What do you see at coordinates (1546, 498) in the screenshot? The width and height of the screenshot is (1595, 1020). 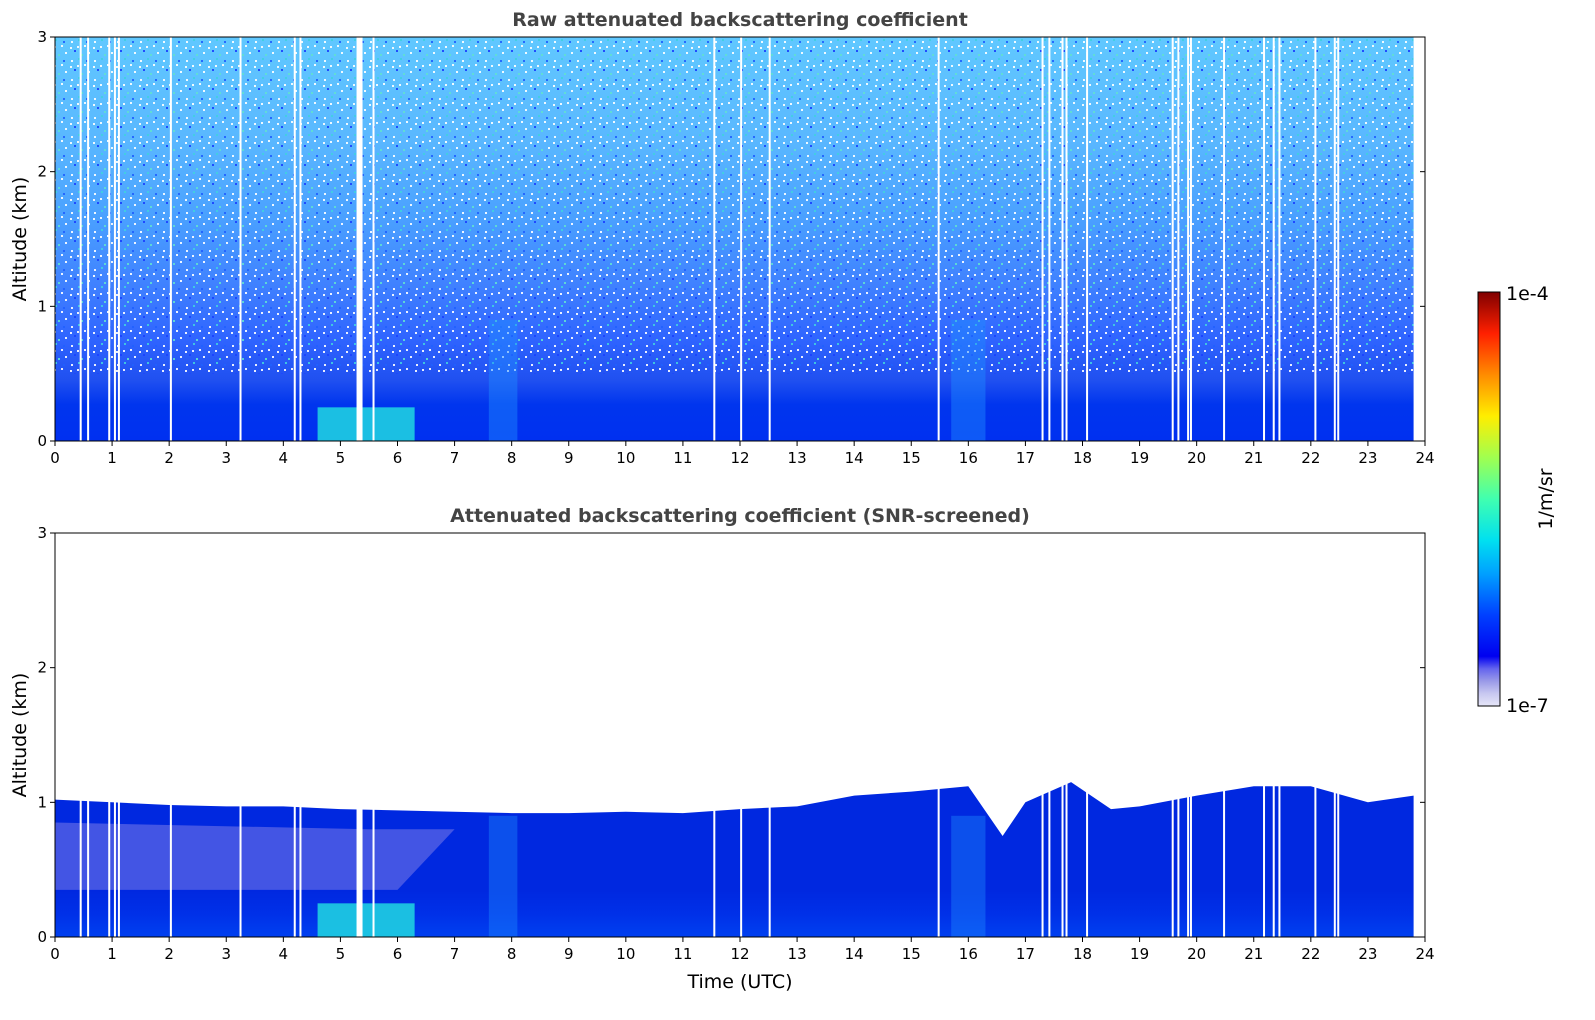 I see `colorbar-unit-label: 1/m/sr` at bounding box center [1546, 498].